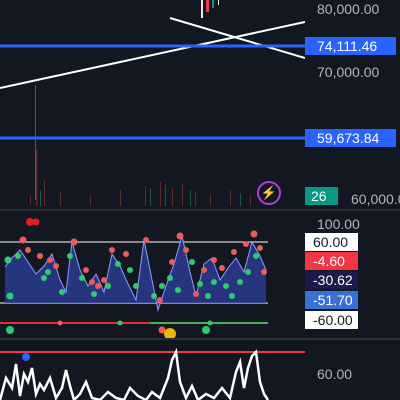  What do you see at coordinates (331, 280) in the screenshot?
I see `oscillator-tag-navy: -30.62` at bounding box center [331, 280].